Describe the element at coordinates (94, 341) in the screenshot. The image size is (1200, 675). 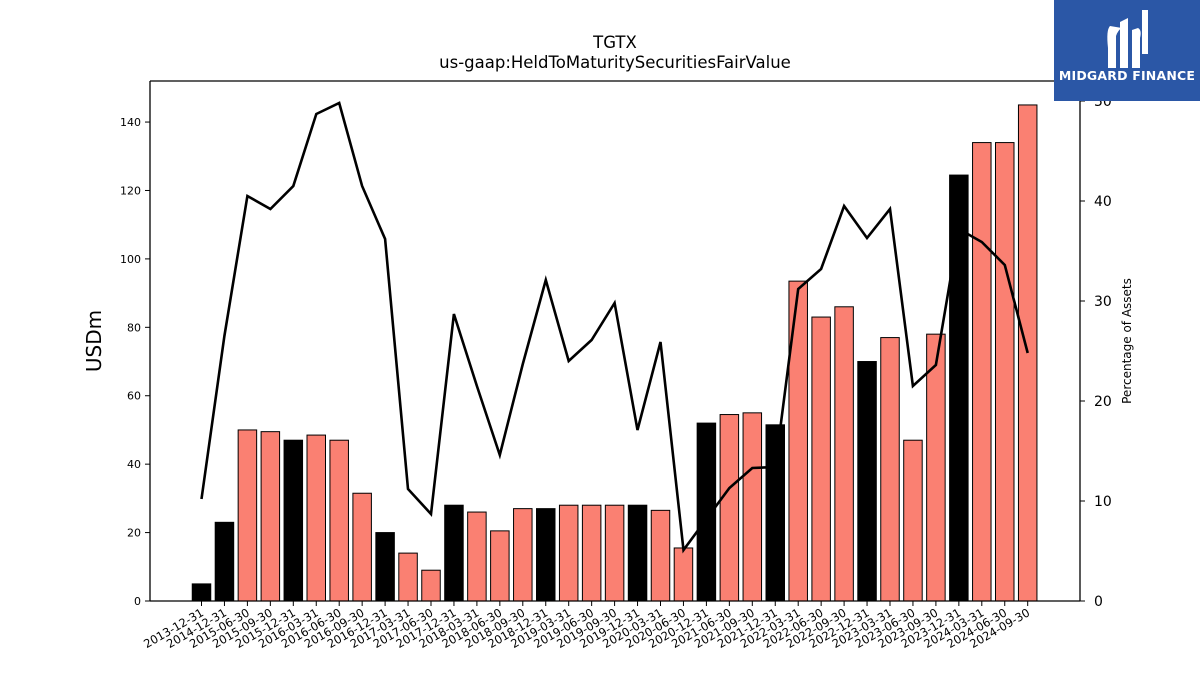
I see `y-axis-label: USDm` at that location.